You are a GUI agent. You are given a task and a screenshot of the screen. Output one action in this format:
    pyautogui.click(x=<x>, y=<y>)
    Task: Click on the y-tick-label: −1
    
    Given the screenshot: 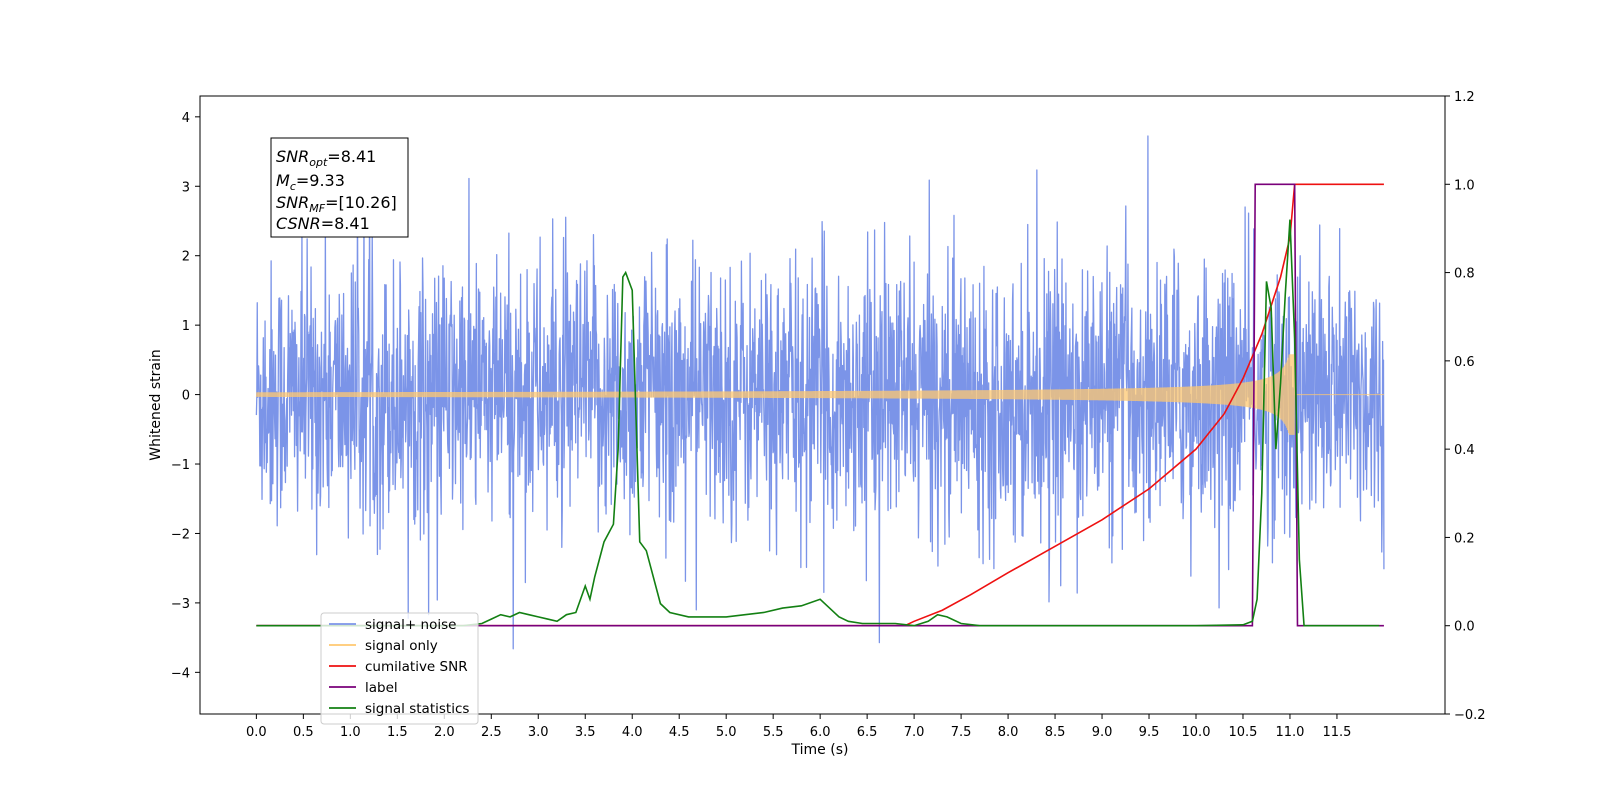 What is the action you would take?
    pyautogui.click(x=180, y=465)
    